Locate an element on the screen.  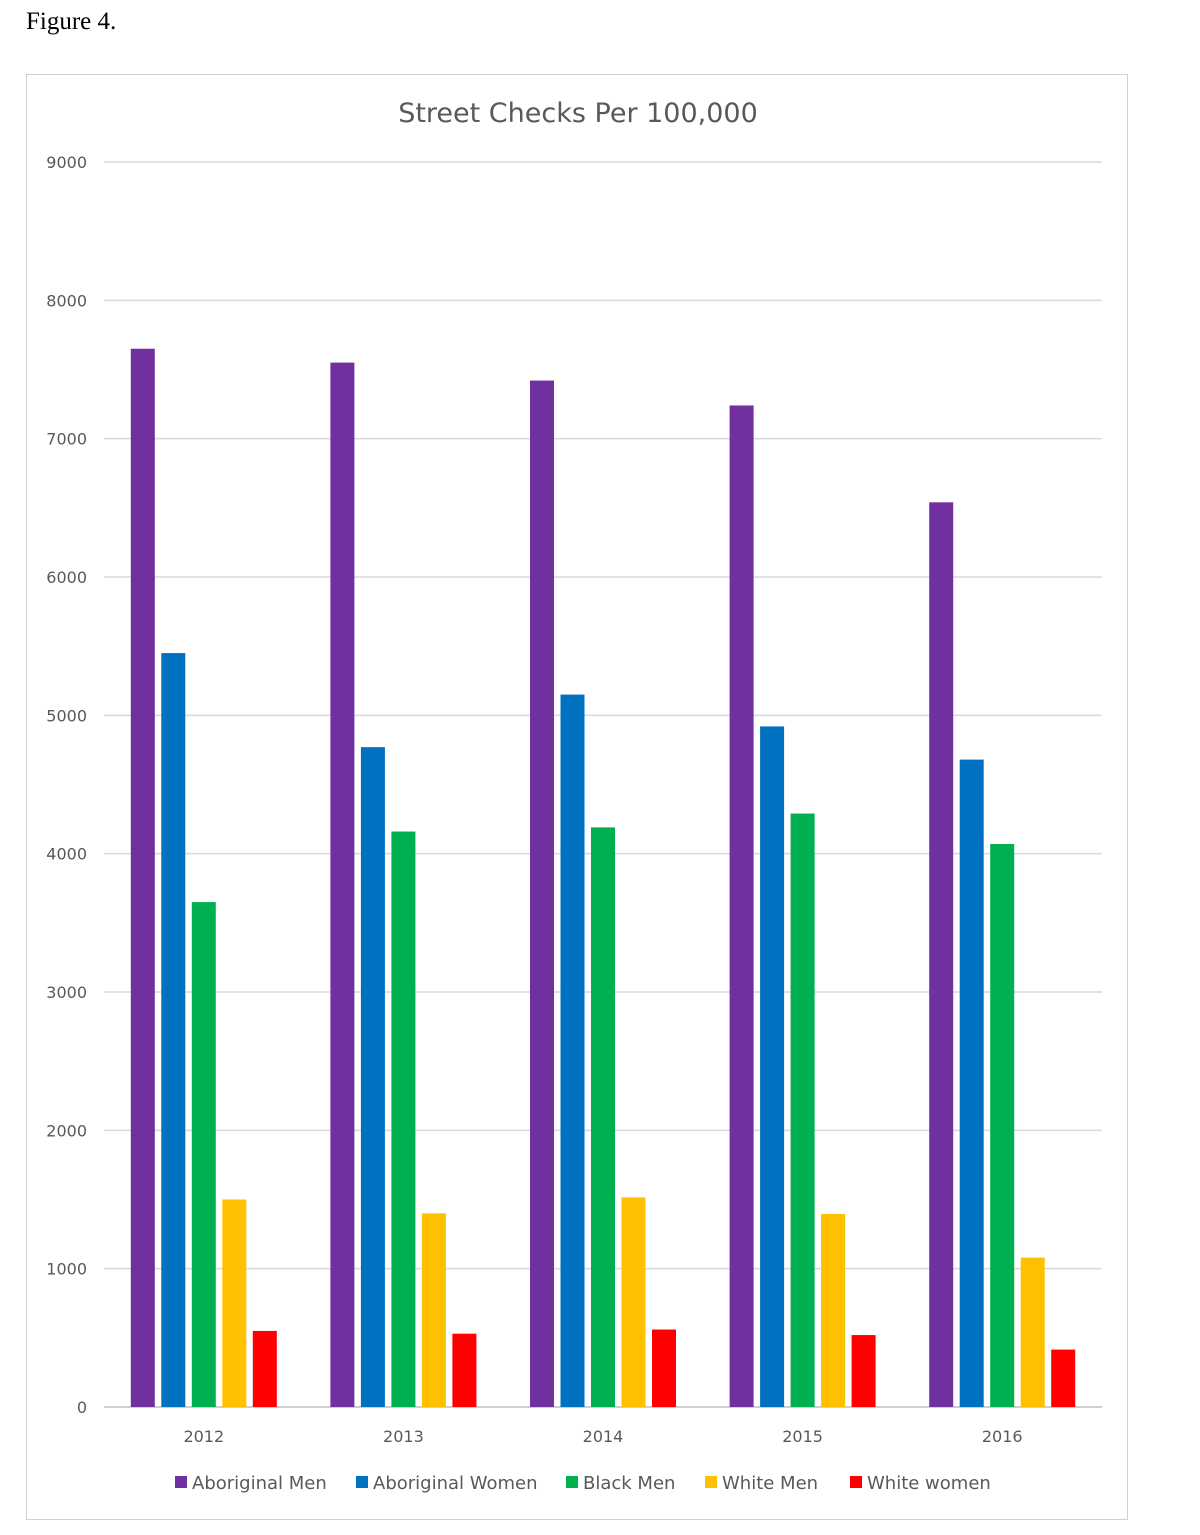
chart-title: Street Checks Per 100,000 is located at coordinates (578, 113).